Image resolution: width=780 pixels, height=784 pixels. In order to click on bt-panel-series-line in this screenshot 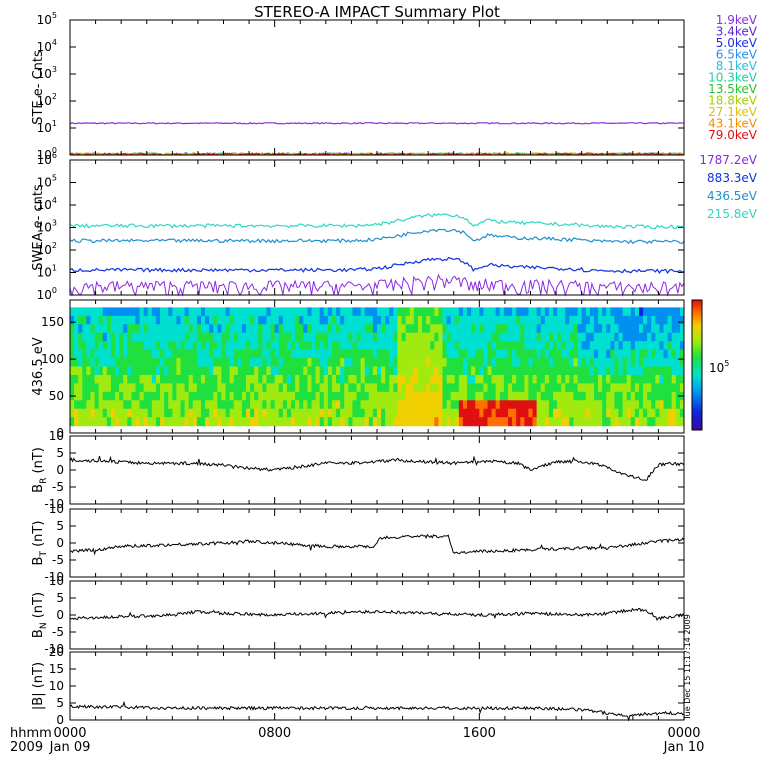, I will do `click(377, 544)`.